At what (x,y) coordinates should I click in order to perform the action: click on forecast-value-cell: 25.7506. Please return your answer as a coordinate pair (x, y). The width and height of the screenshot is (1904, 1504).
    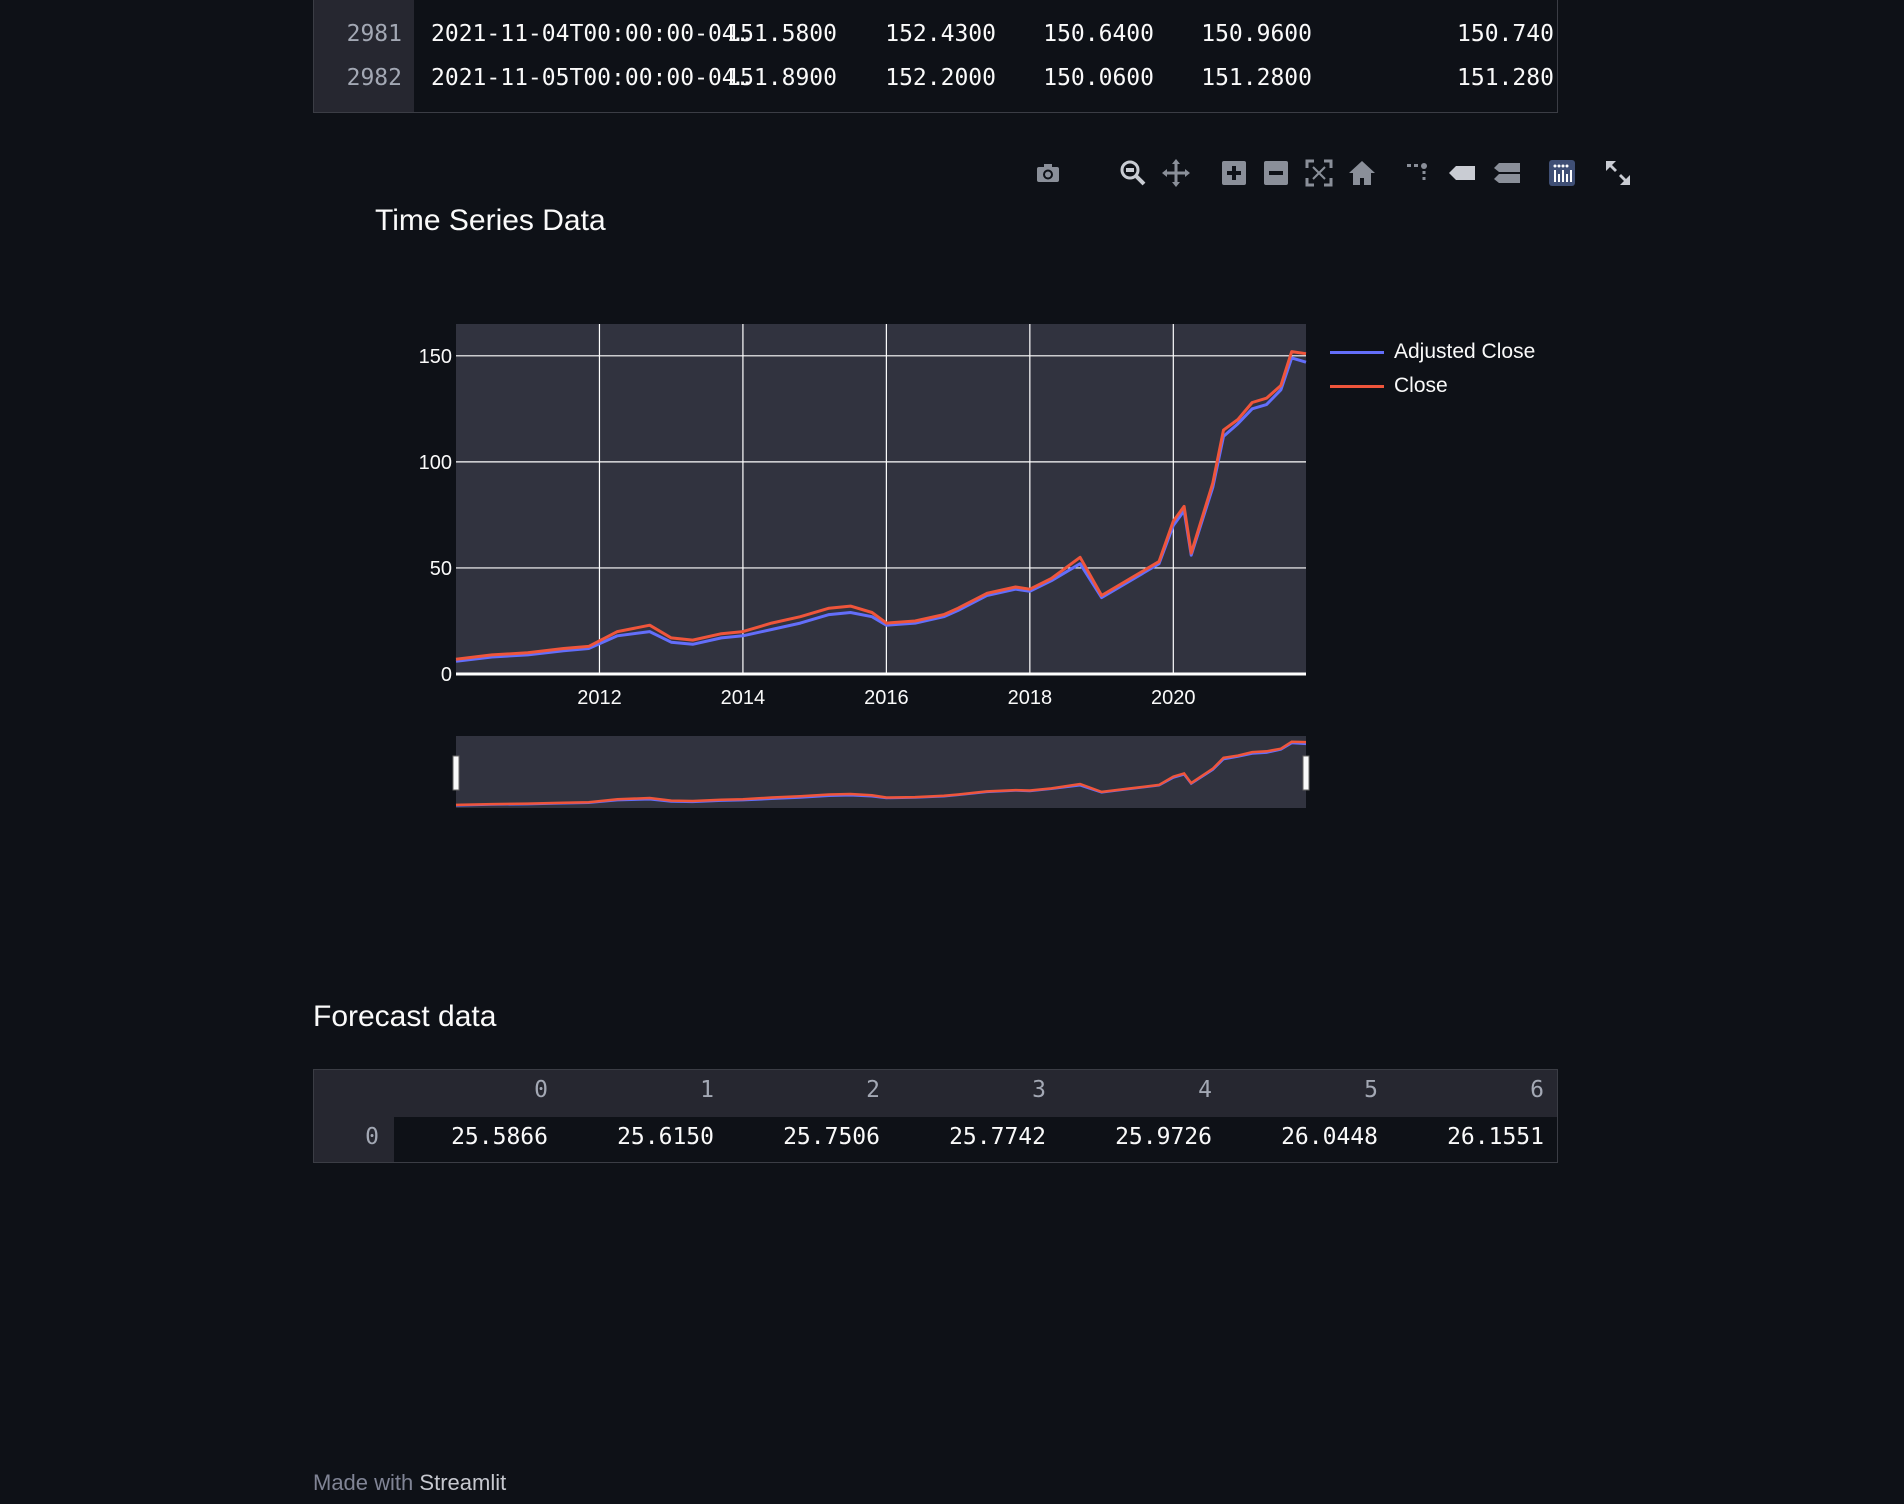
    Looking at the image, I should click on (831, 1137).